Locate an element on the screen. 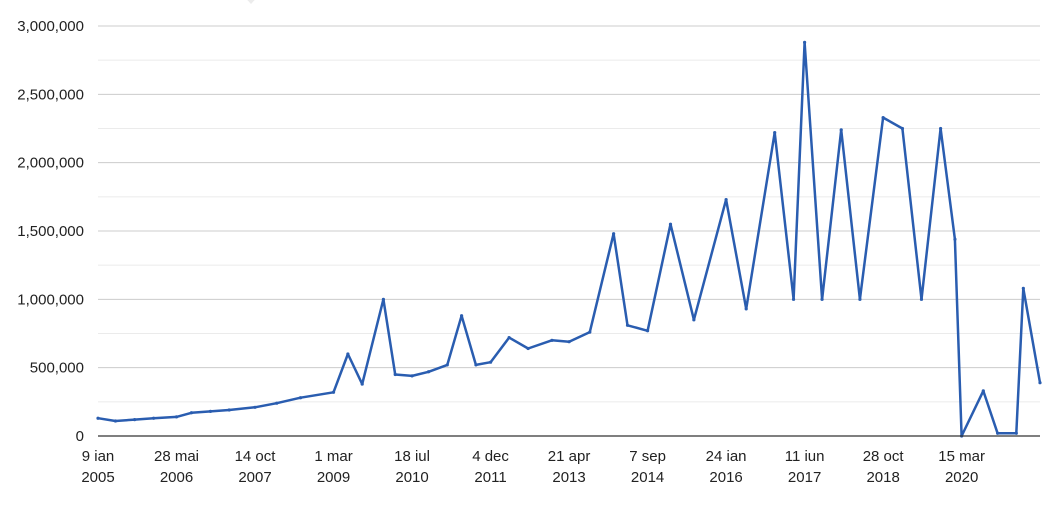 This screenshot has width=1062, height=520. tooltip-pointer is located at coordinates (251, 2).